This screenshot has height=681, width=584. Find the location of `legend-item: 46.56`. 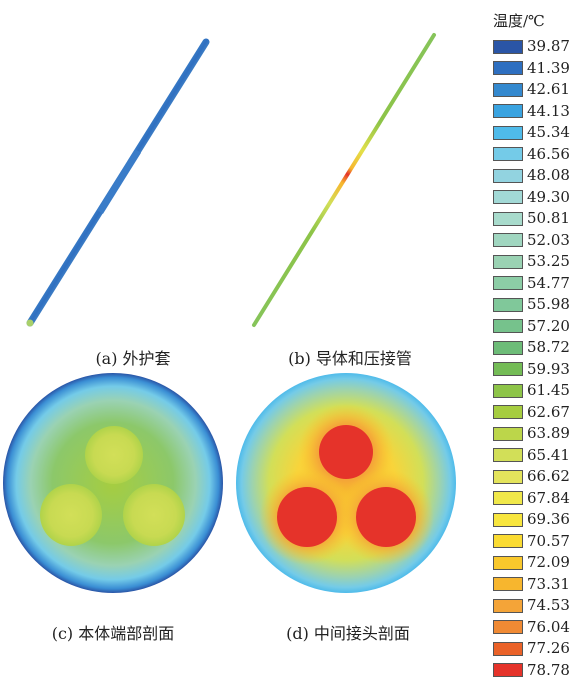

legend-item: 46.56 is located at coordinates (538, 155).